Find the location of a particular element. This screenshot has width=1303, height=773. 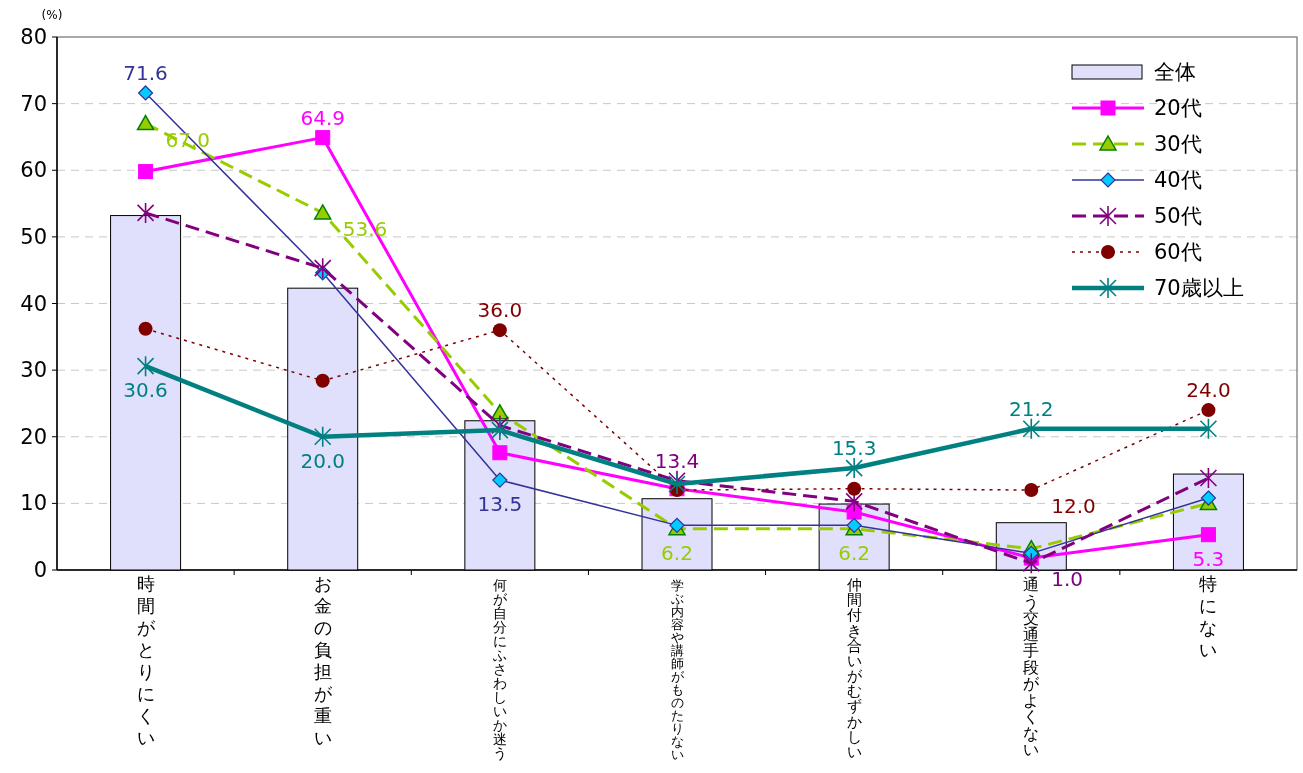

x-tick-label: お金の負担が重い is located at coordinates (322, 660).